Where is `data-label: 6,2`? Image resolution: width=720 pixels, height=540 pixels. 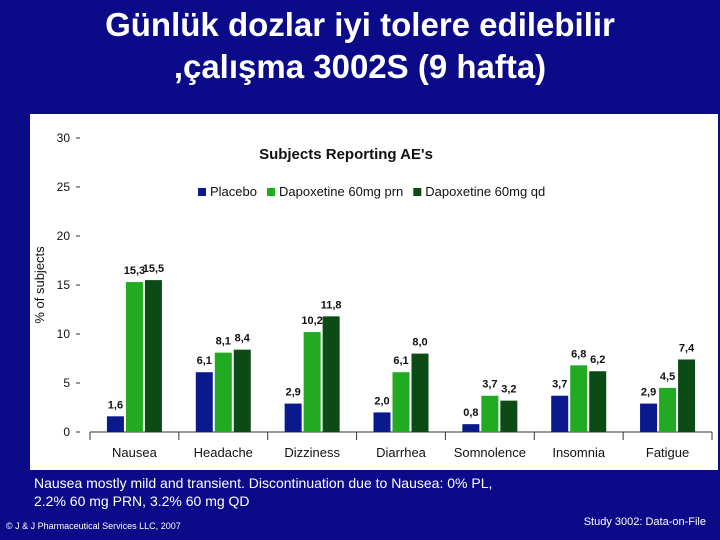
data-label: 6,2 is located at coordinates (597, 360).